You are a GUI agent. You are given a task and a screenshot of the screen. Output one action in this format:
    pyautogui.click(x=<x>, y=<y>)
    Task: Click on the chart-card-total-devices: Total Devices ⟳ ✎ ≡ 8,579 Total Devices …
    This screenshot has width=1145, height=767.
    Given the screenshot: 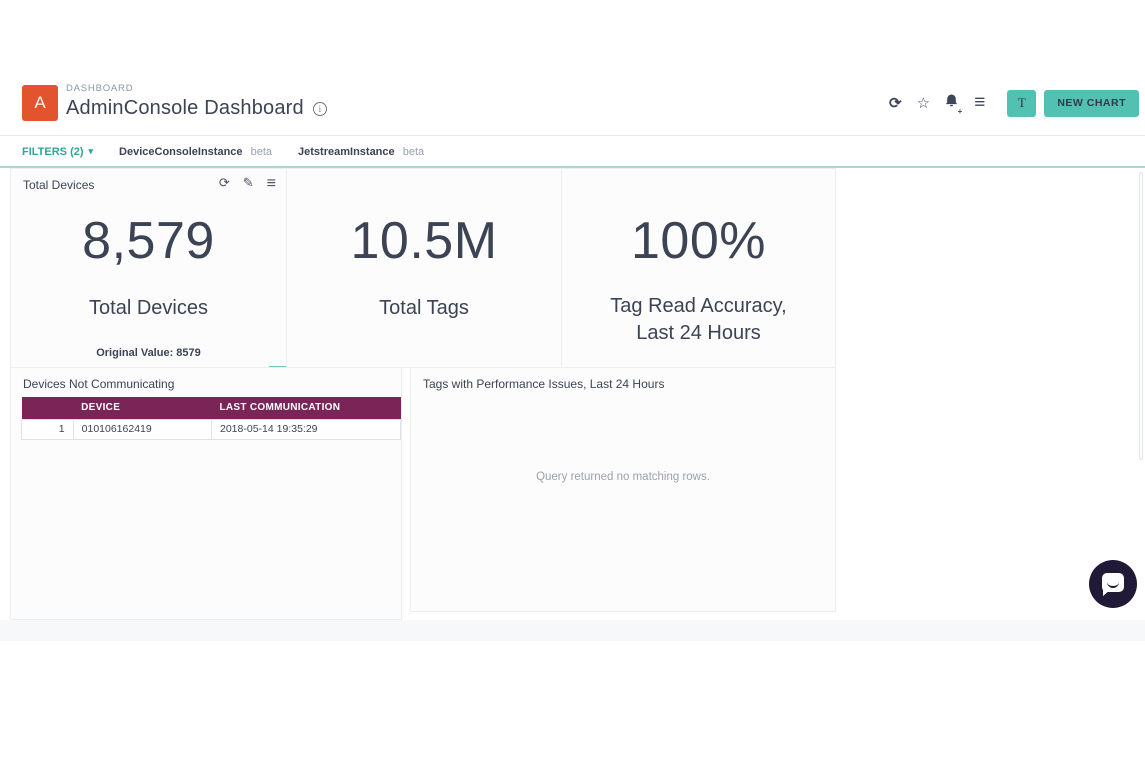 What is the action you would take?
    pyautogui.click(x=151, y=269)
    